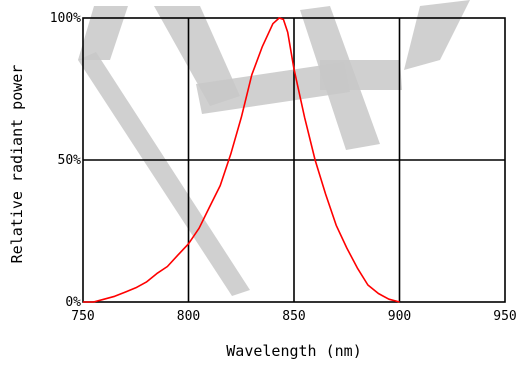 The image size is (521, 372). Describe the element at coordinates (73, 302) in the screenshot. I see `y-tick-label: 0%` at that location.